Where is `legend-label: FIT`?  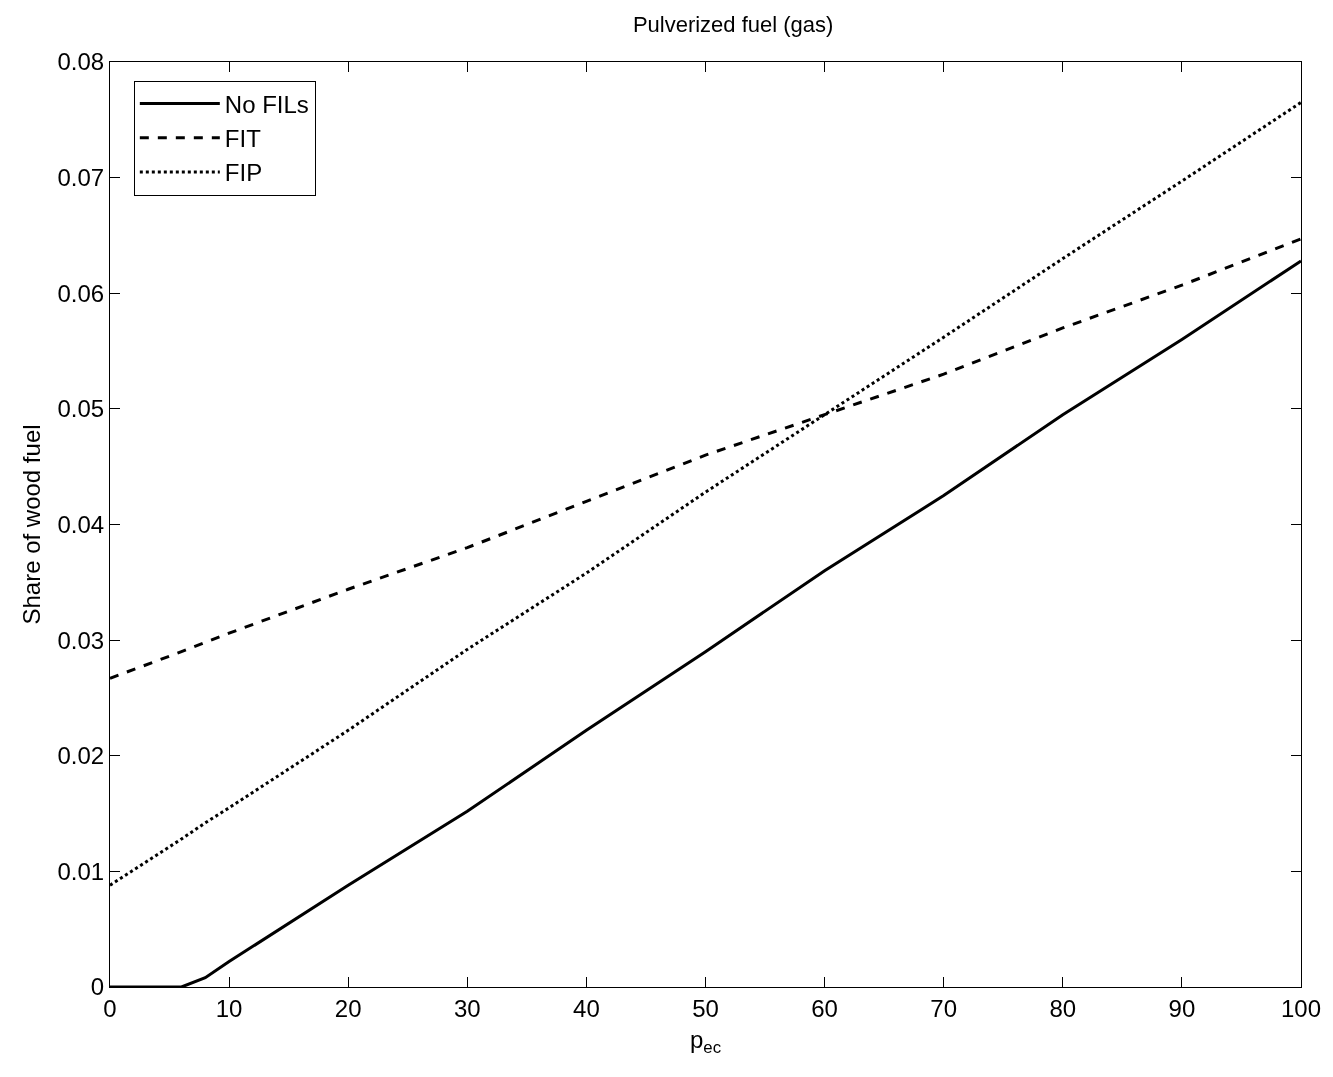
legend-label: FIT is located at coordinates (243, 139).